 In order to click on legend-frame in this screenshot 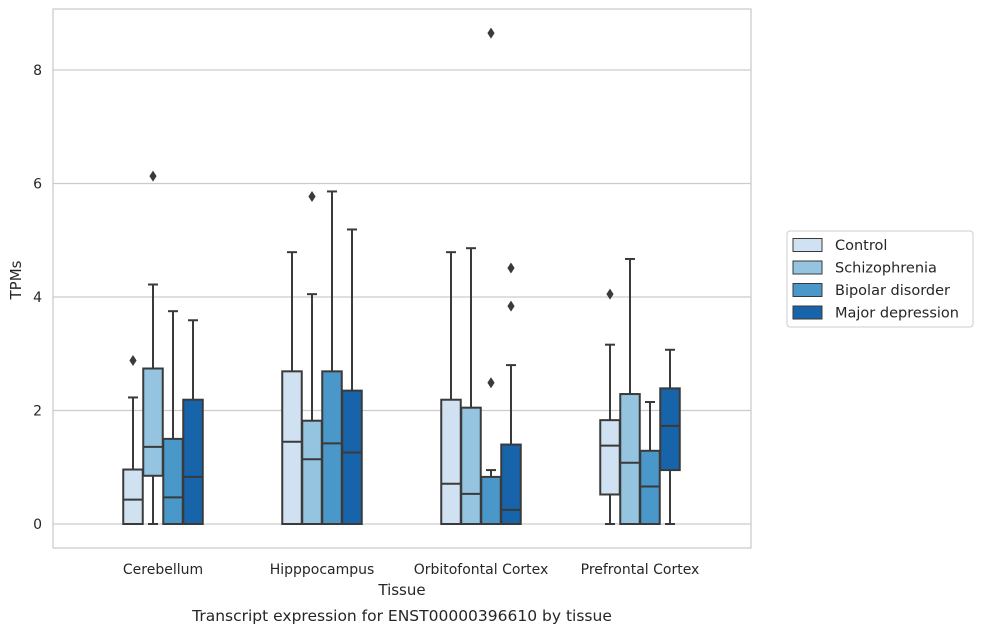, I will do `click(880, 279)`.